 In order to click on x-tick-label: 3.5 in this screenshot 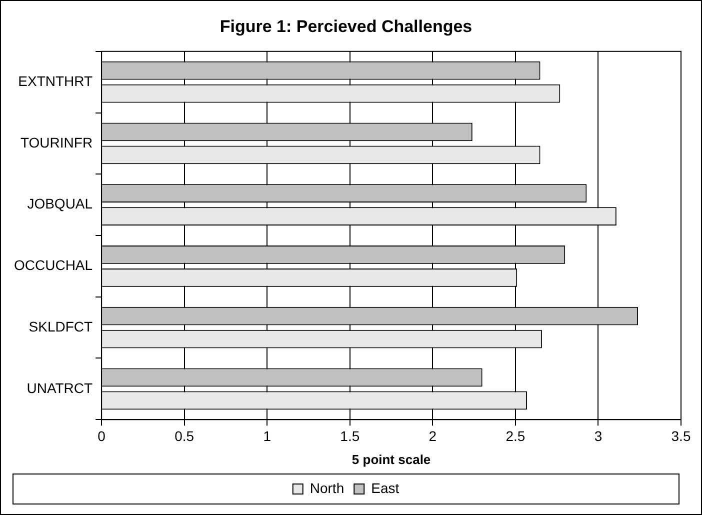, I will do `click(681, 436)`.